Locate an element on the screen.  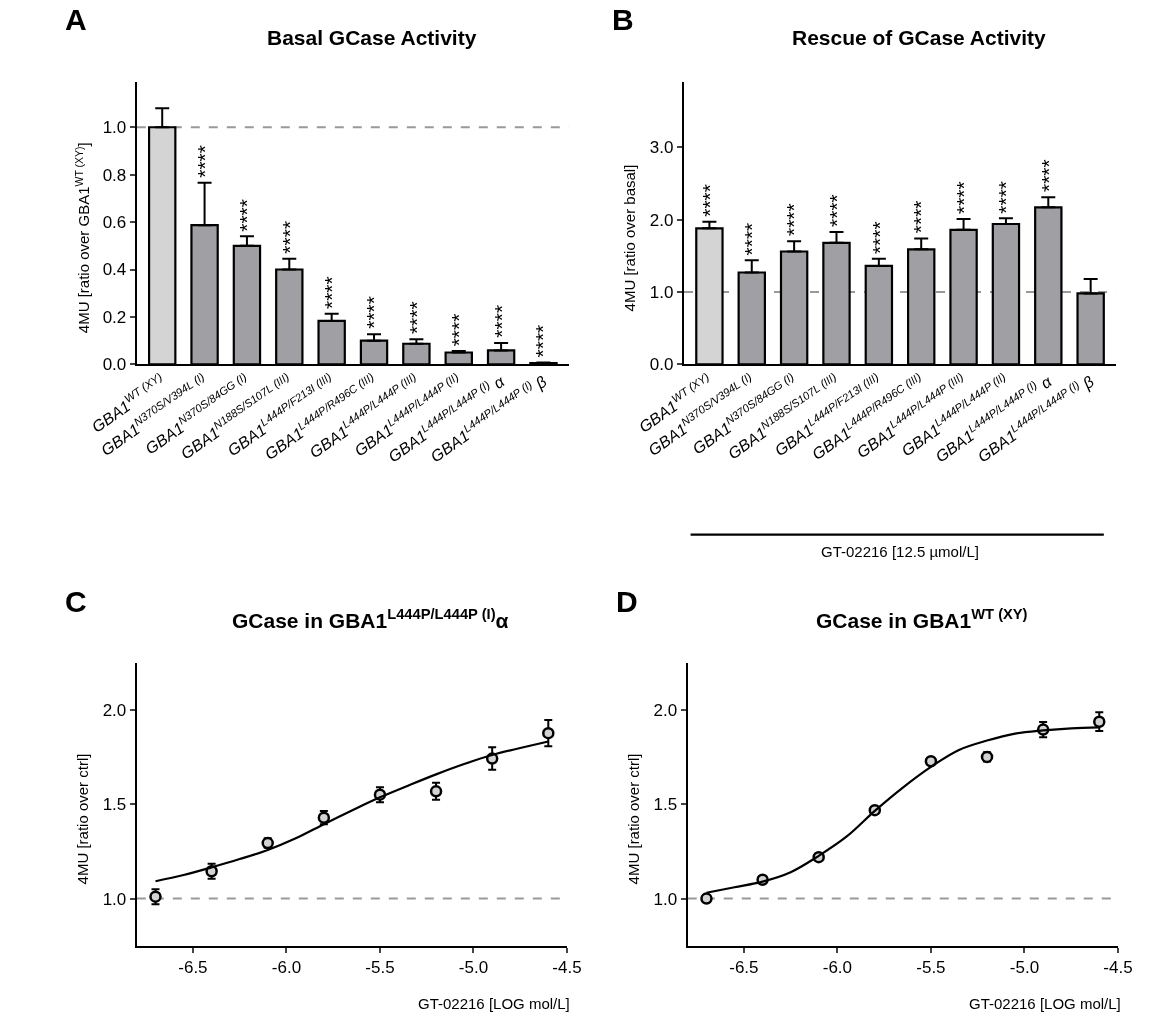
chart-title: GCase in GBA1$^{L444P/L444P (I)}$α is located at coordinates (370, 619).